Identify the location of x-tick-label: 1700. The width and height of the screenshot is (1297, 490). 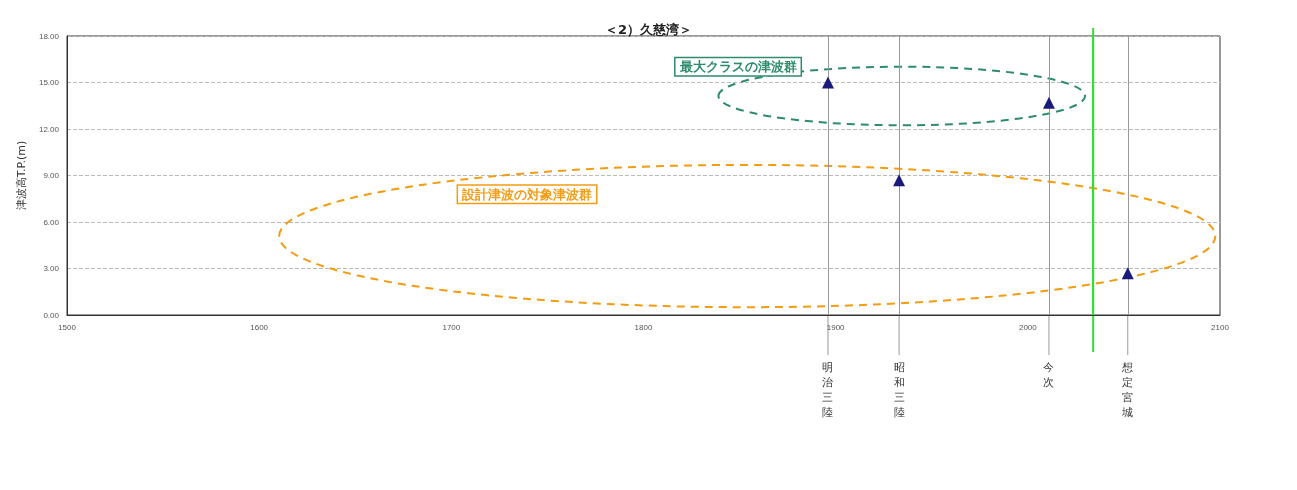
(451, 327).